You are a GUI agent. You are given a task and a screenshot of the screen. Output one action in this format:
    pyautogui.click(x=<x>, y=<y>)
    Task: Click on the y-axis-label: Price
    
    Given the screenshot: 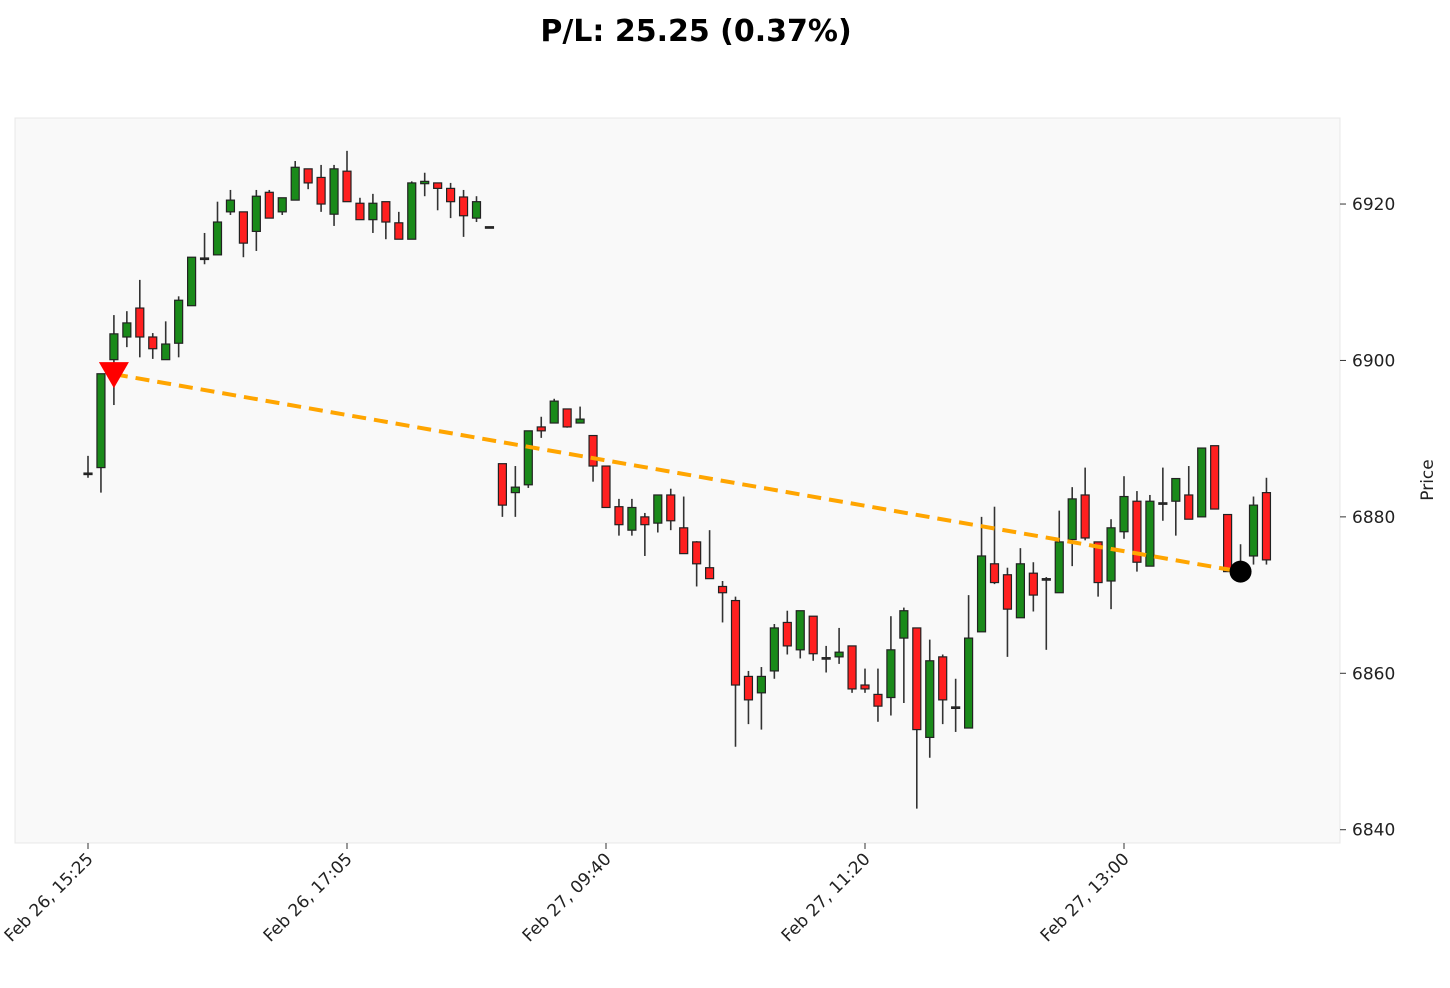 What is the action you would take?
    pyautogui.click(x=1428, y=479)
    